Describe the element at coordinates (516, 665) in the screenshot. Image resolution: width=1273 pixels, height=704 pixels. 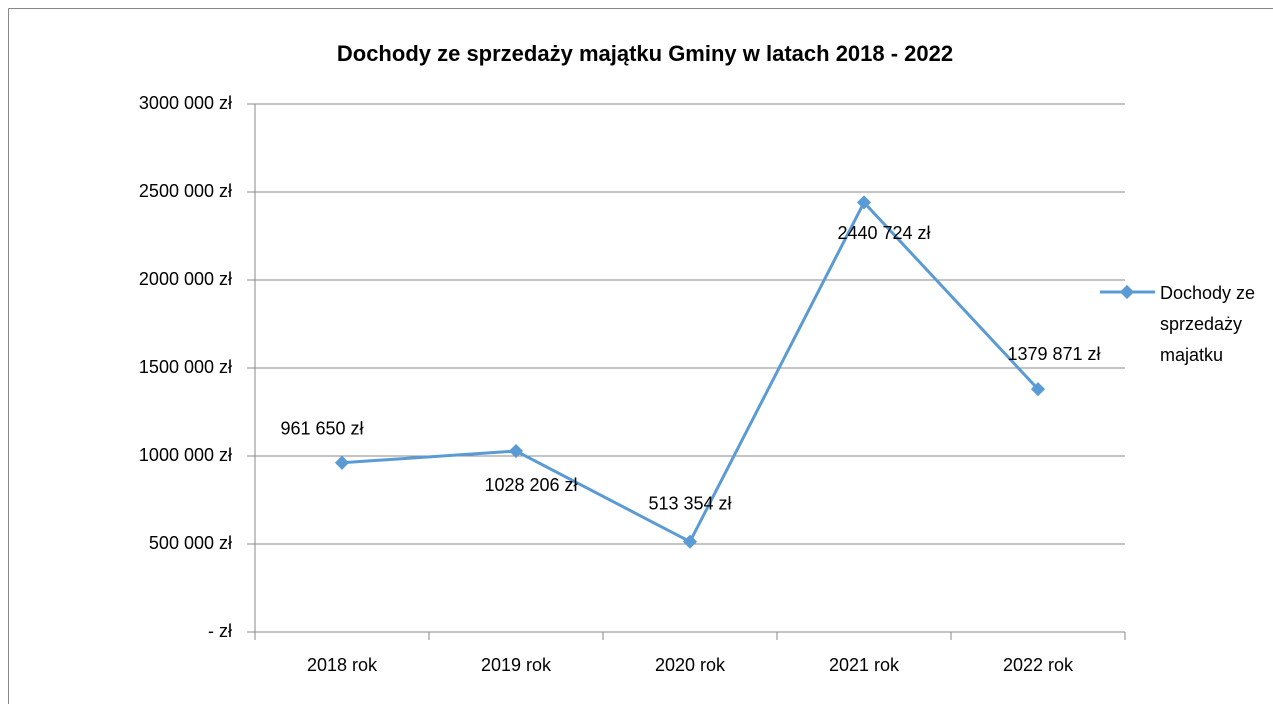
I see `x-tick-label: 2019 rok` at that location.